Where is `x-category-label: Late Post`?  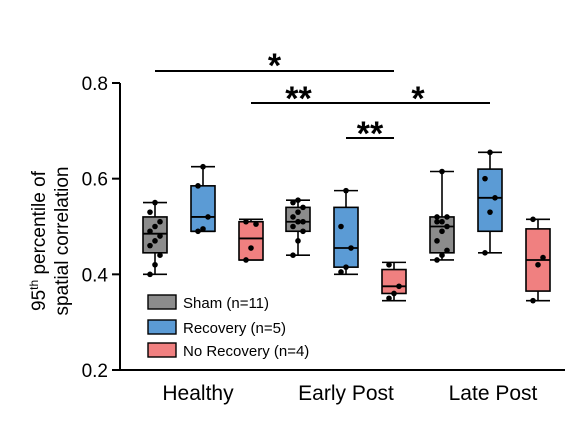 x-category-label: Late Post is located at coordinates (493, 393).